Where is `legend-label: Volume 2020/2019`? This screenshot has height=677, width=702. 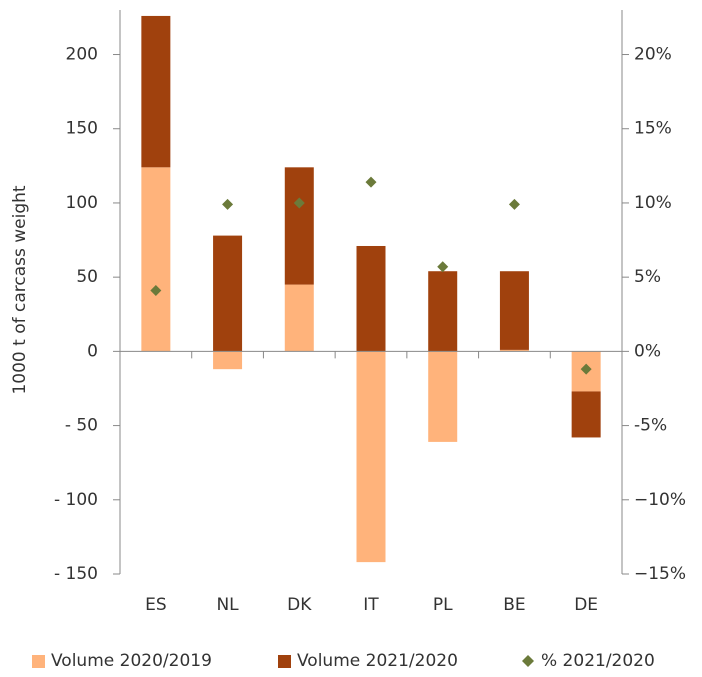 legend-label: Volume 2020/2019 is located at coordinates (131, 661).